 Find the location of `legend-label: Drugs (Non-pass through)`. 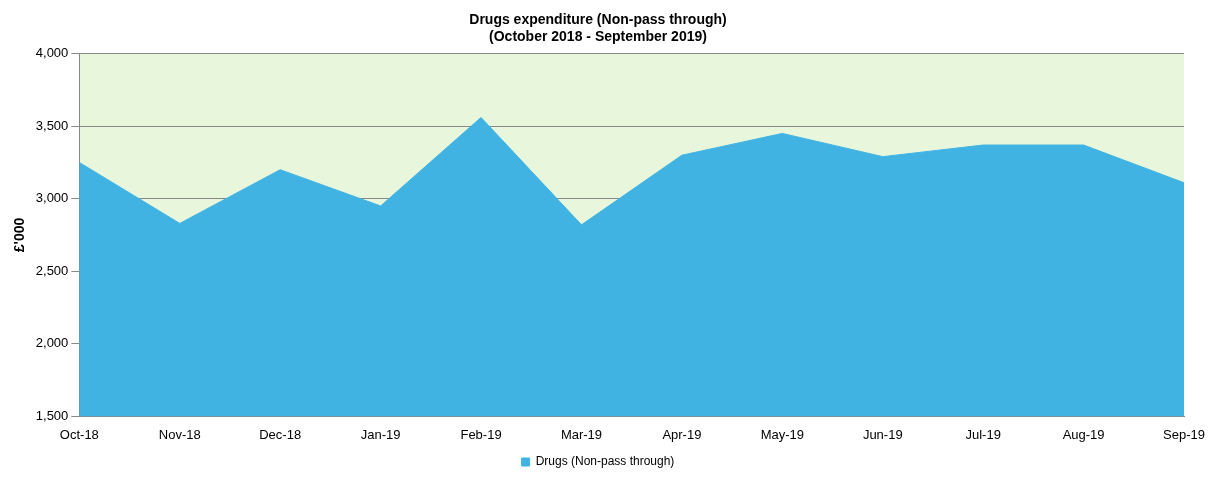

legend-label: Drugs (Non-pass through) is located at coordinates (605, 461).